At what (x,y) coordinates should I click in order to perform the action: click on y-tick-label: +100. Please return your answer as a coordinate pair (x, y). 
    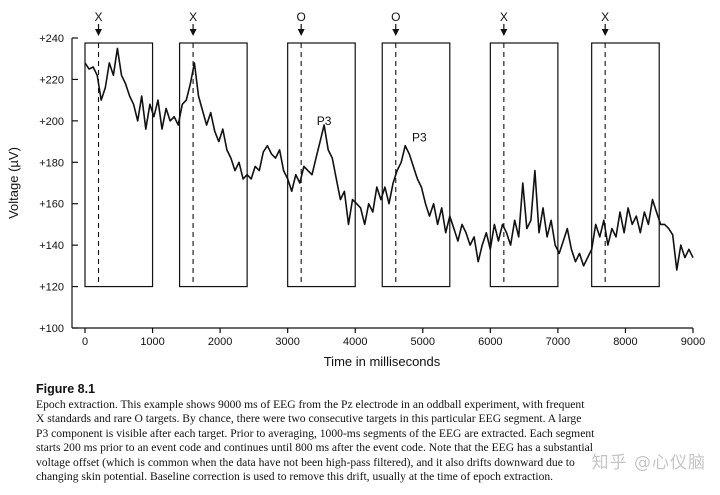
    Looking at the image, I should click on (51, 329).